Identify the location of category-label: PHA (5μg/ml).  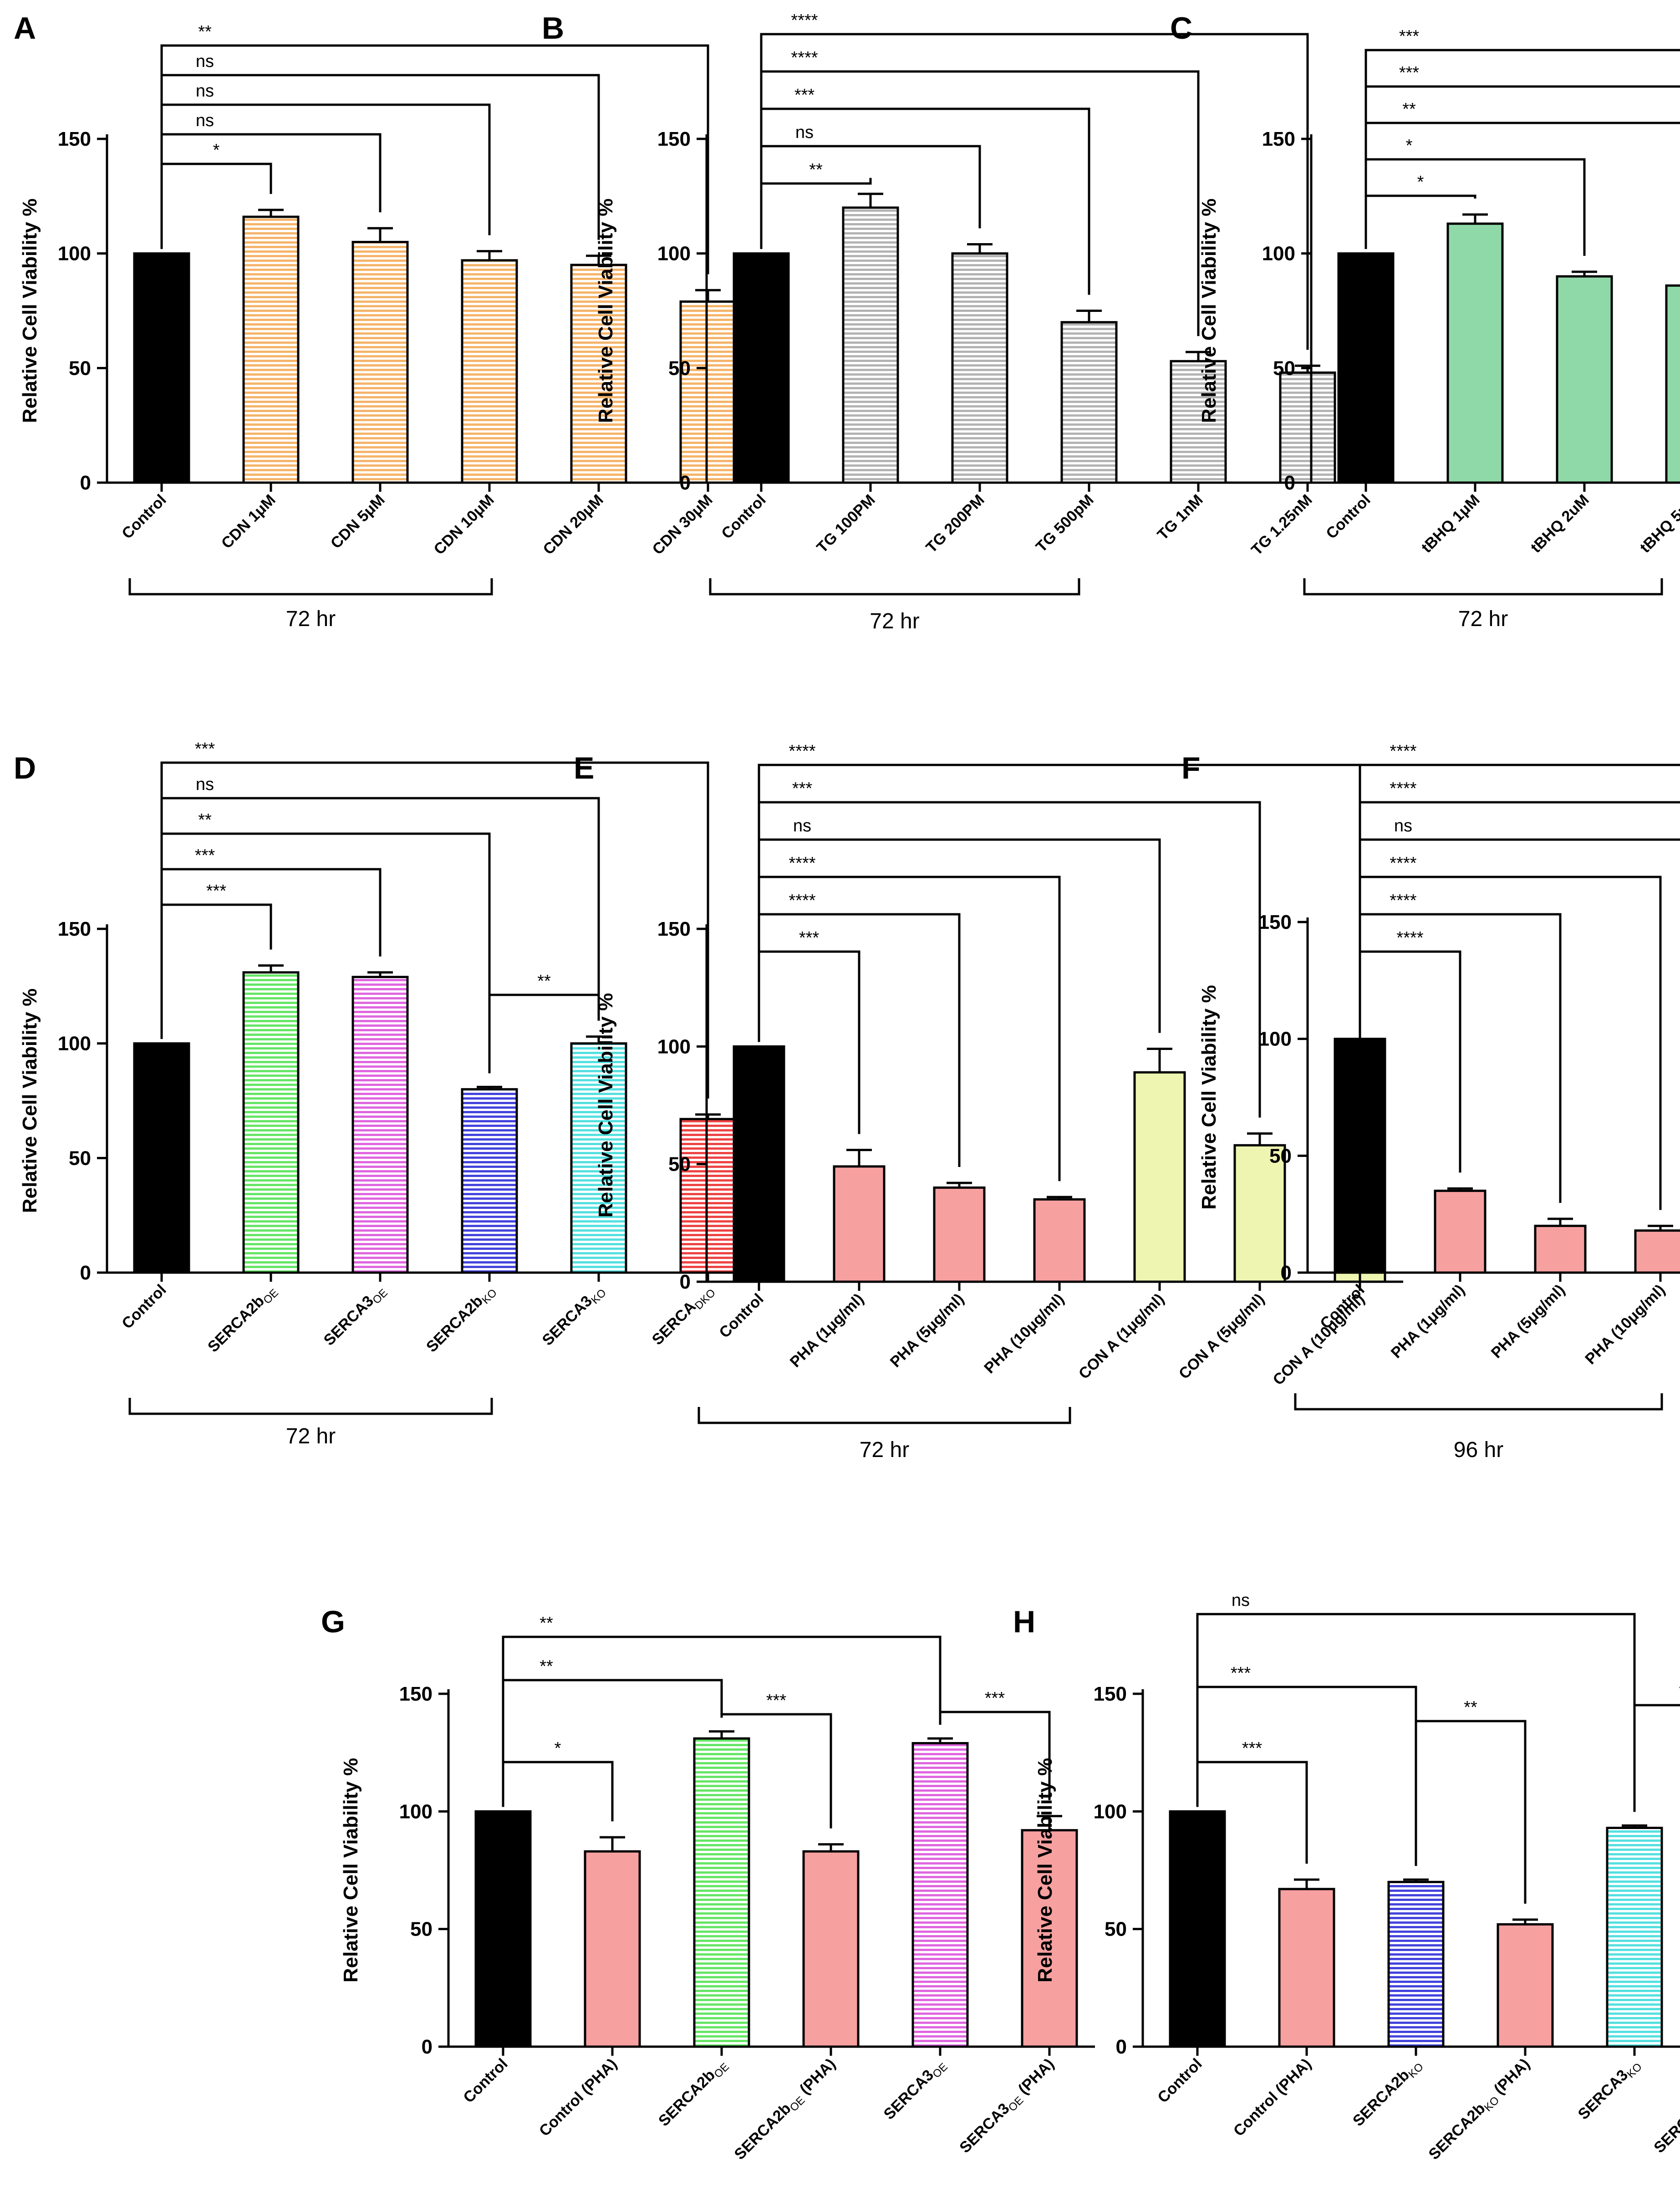
(1528, 1322).